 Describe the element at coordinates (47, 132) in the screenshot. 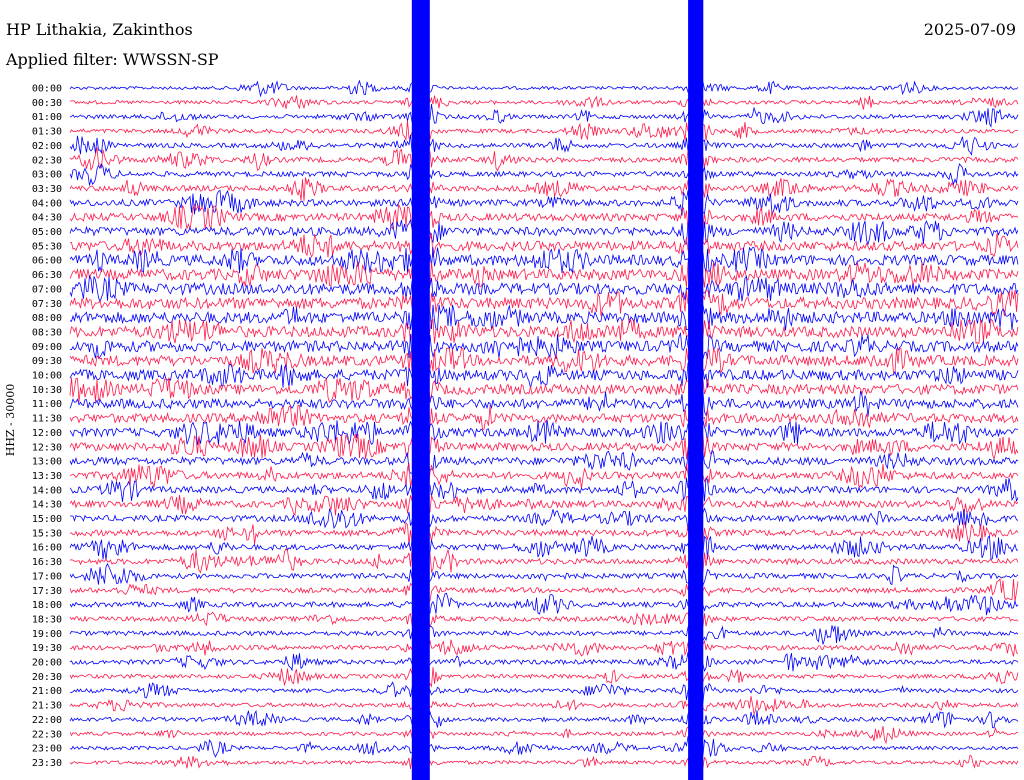

I see `time-tick-label: 01:30` at that location.